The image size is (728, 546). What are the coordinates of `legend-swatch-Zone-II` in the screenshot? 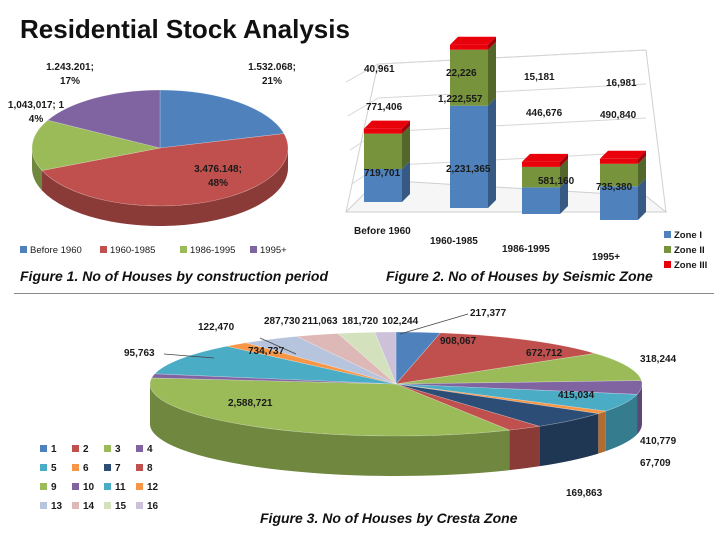 It's located at (667, 249).